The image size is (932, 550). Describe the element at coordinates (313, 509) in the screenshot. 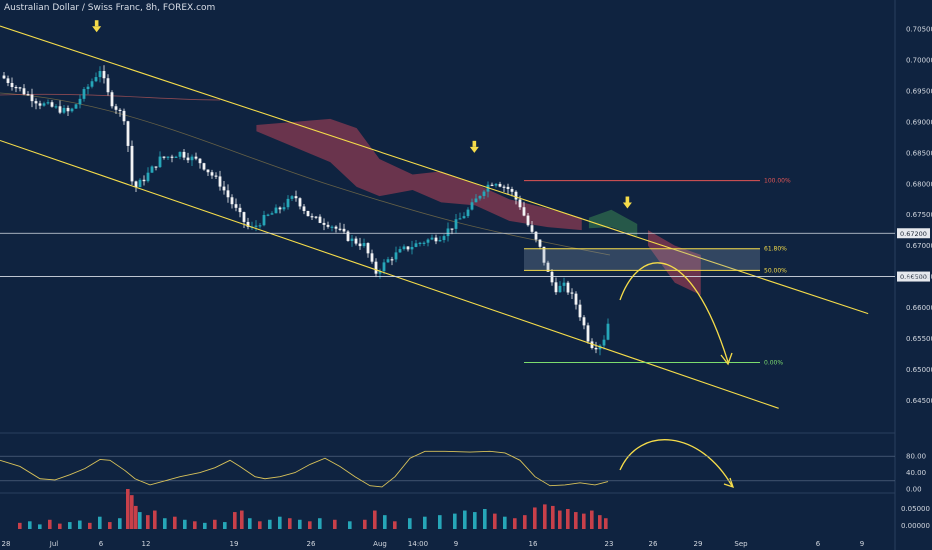

I see `volume-pane` at that location.